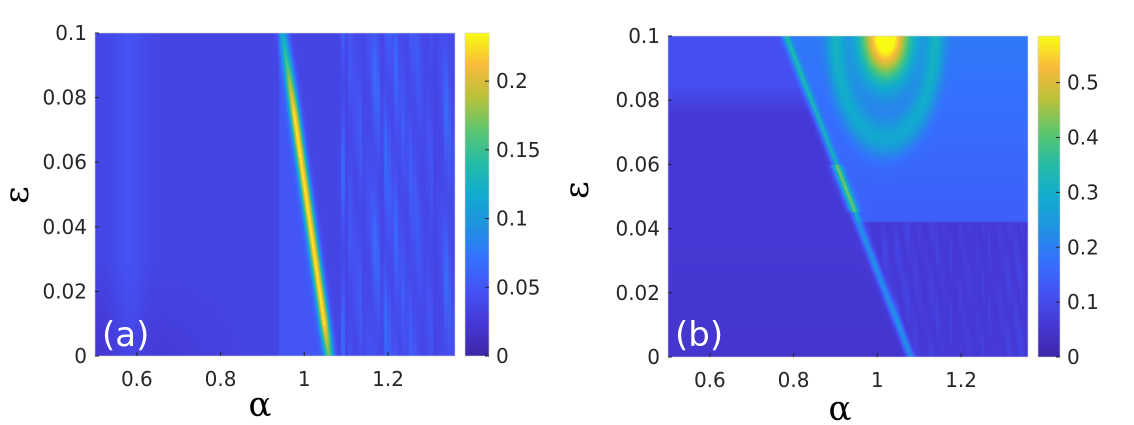 The width and height of the screenshot is (1134, 425). Describe the element at coordinates (125, 335) in the screenshot. I see `panel-label-a: (a)` at that location.